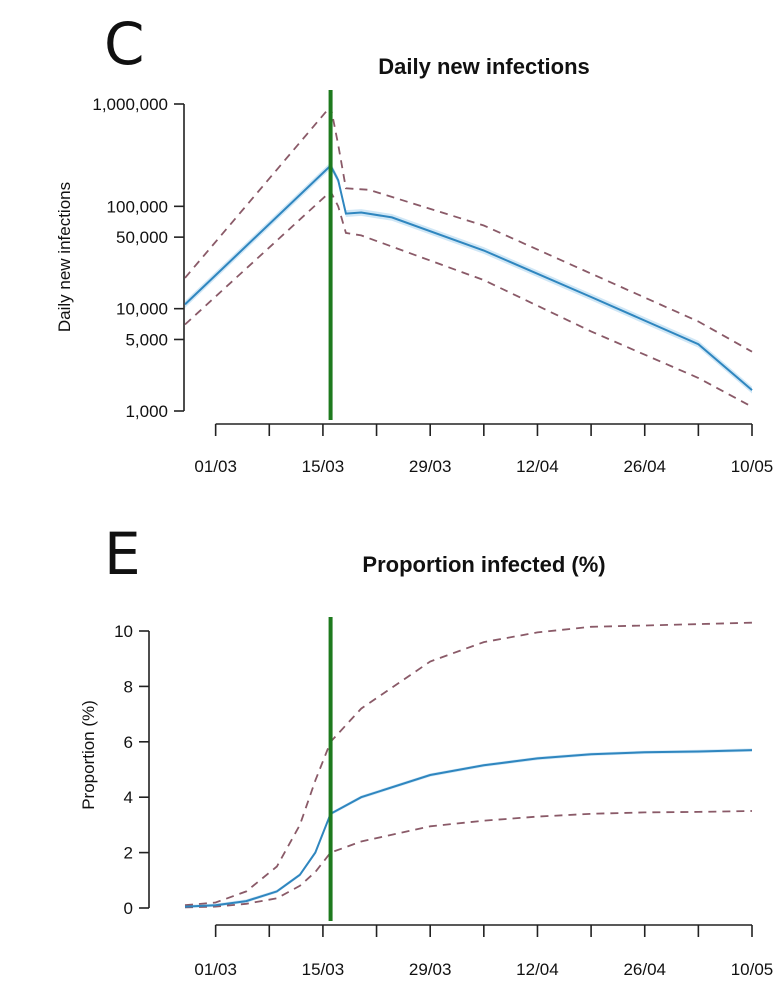 The height and width of the screenshot is (996, 778). Describe the element at coordinates (123, 631) in the screenshot. I see `y-tick-label: 10` at that location.